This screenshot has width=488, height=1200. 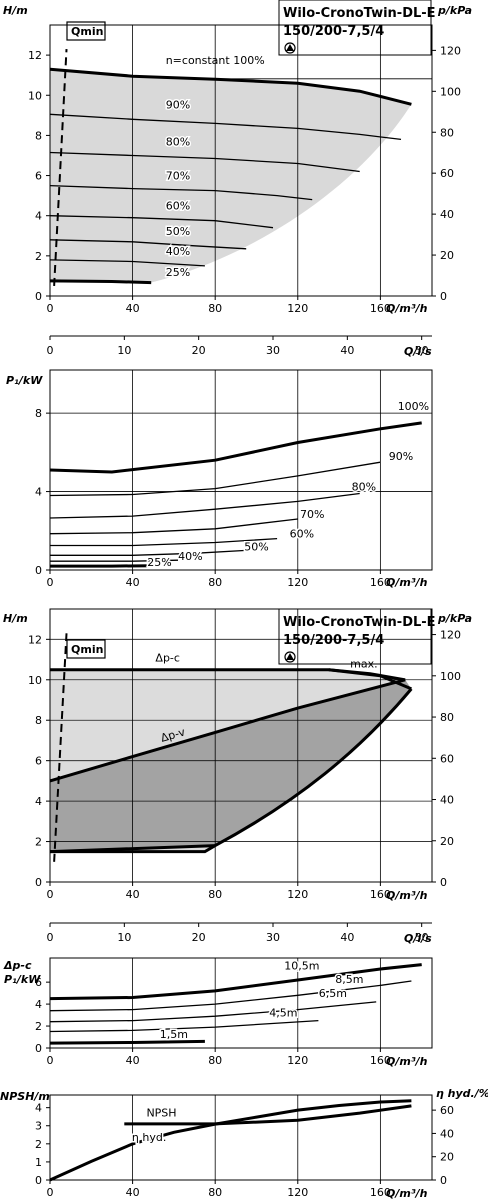 What do you see at coordinates (50, 350) in the screenshot?
I see `qls-tick-label: 0` at bounding box center [50, 350].